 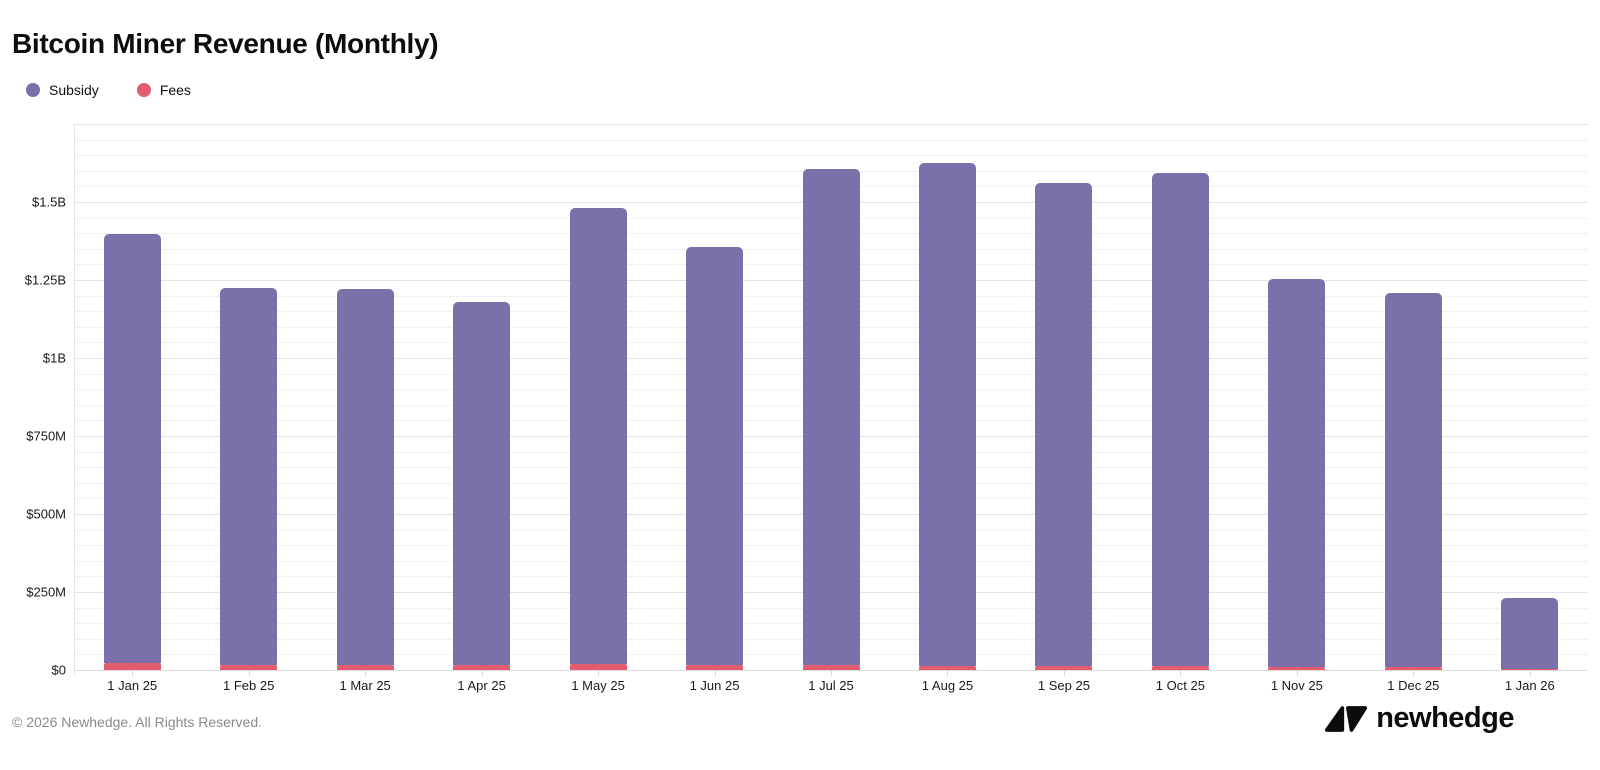 What do you see at coordinates (831, 124) in the screenshot?
I see `major-gridline` at bounding box center [831, 124].